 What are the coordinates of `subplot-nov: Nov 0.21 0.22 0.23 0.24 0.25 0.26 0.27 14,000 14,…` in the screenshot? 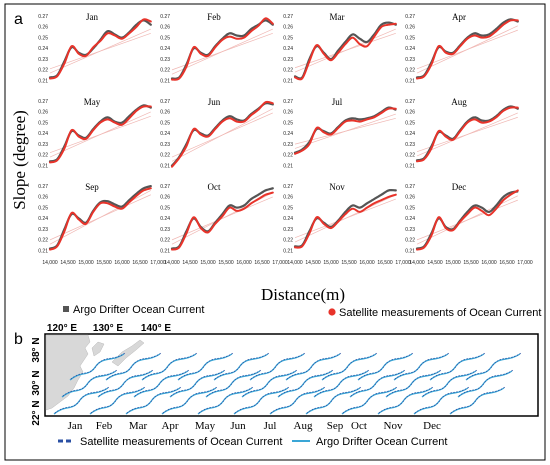 It's located at (347, 224).